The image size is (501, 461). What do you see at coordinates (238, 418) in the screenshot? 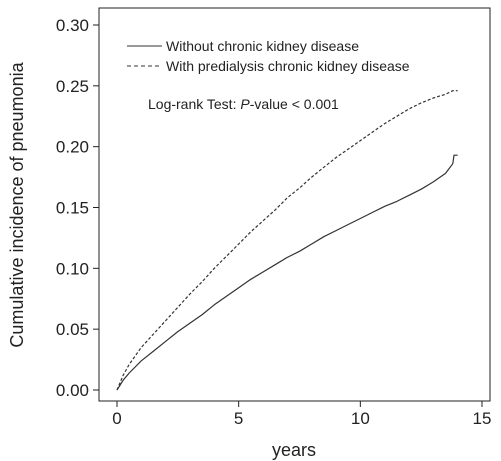
I see `x-tick-label: 5` at bounding box center [238, 418].